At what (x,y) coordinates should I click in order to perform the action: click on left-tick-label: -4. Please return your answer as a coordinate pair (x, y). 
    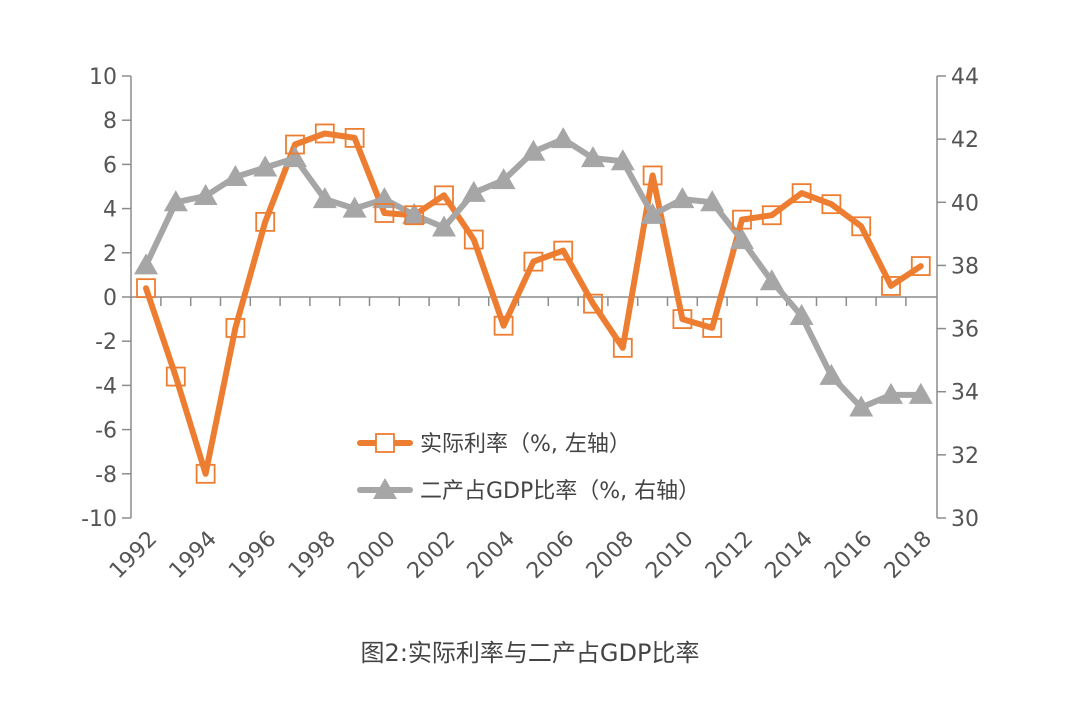
    Looking at the image, I should click on (106, 386).